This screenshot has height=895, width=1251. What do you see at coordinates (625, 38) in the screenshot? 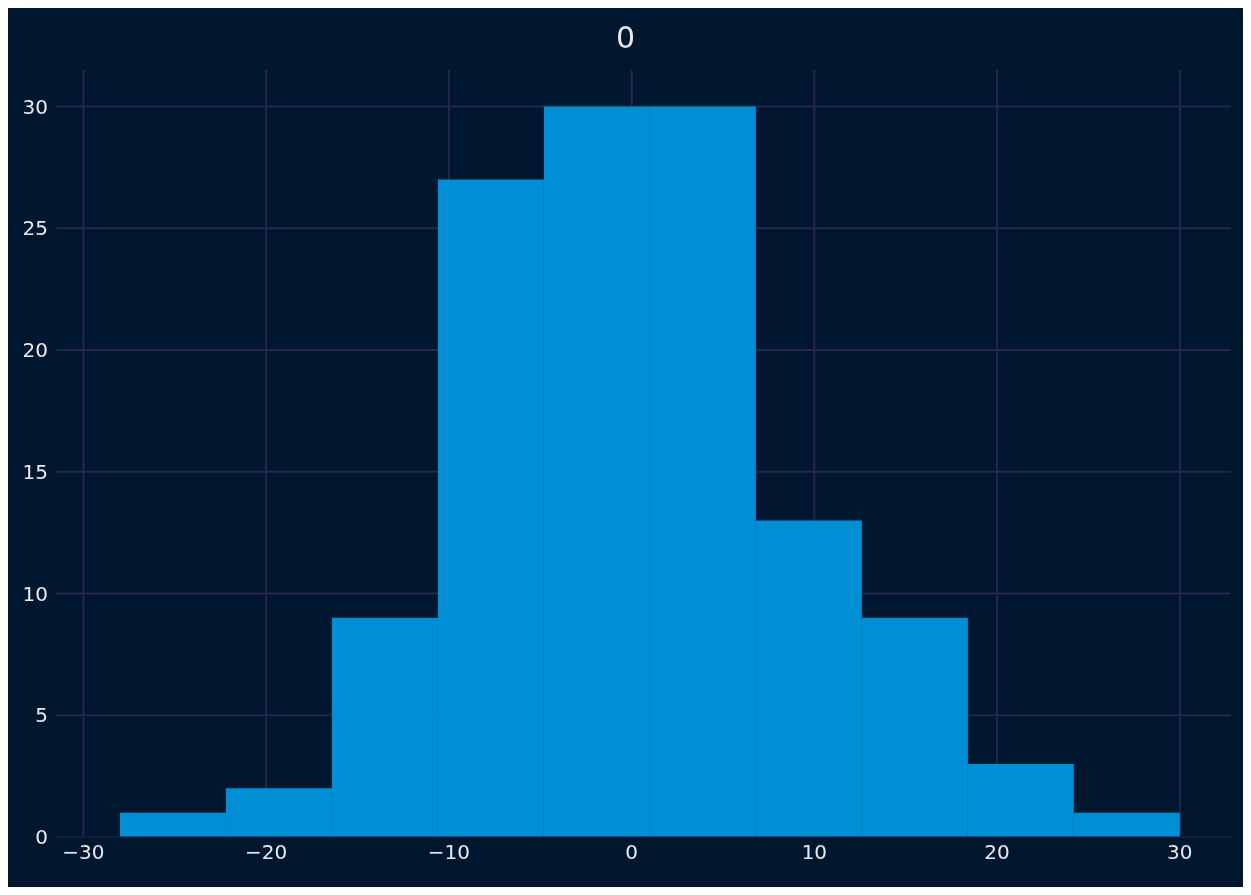
I see `chart-title: 0` at bounding box center [625, 38].